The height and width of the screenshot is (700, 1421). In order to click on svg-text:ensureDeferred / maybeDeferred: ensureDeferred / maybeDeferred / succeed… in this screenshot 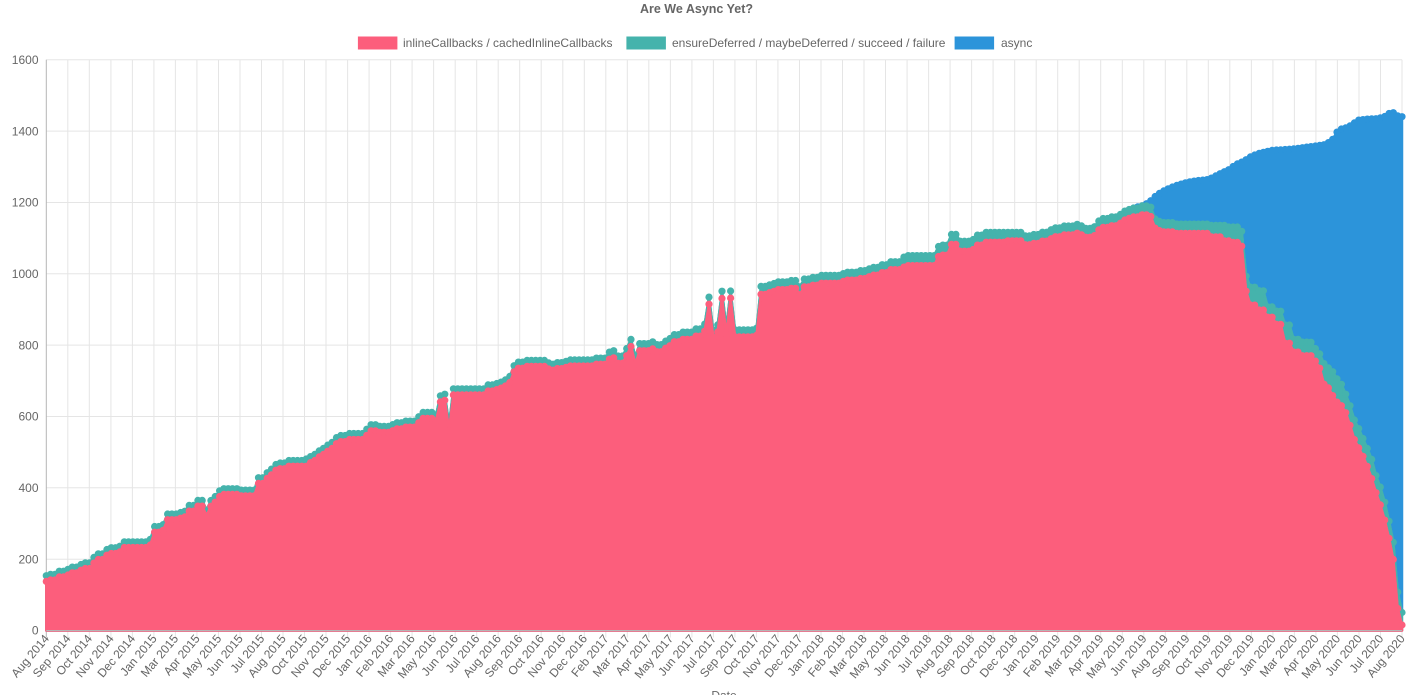, I will do `click(809, 43)`.